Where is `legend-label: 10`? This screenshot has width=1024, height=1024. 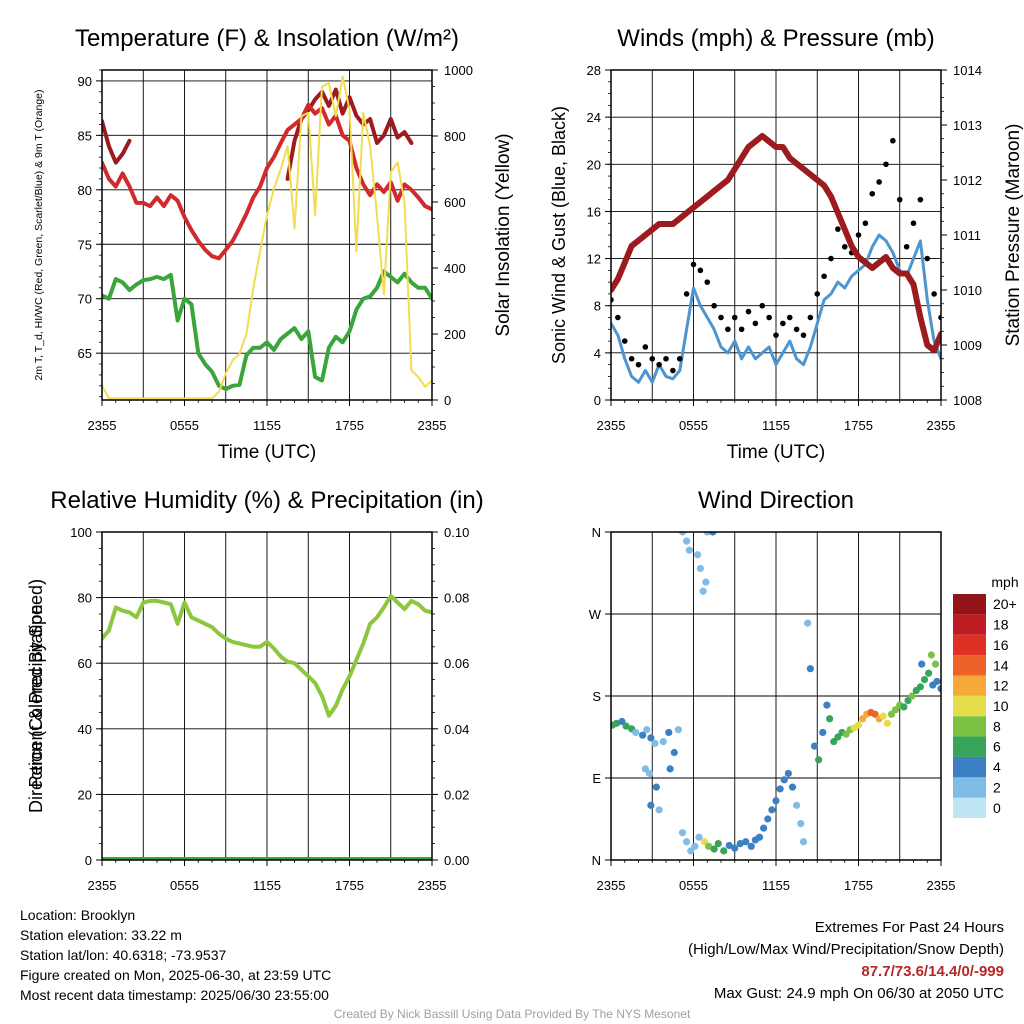
legend-label: 10 is located at coordinates (1001, 706).